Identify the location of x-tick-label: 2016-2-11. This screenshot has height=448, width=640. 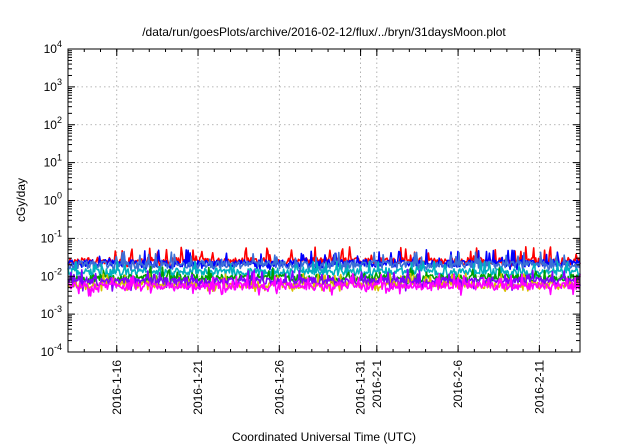
(539, 387).